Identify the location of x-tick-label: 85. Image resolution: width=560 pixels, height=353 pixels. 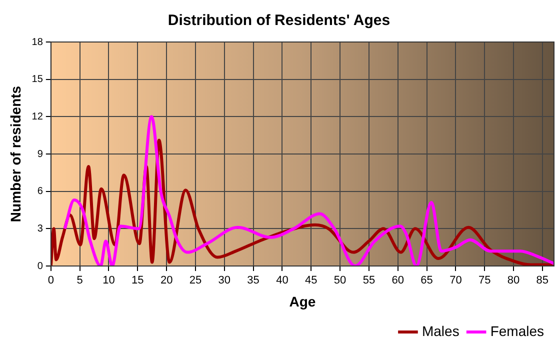
(542, 280).